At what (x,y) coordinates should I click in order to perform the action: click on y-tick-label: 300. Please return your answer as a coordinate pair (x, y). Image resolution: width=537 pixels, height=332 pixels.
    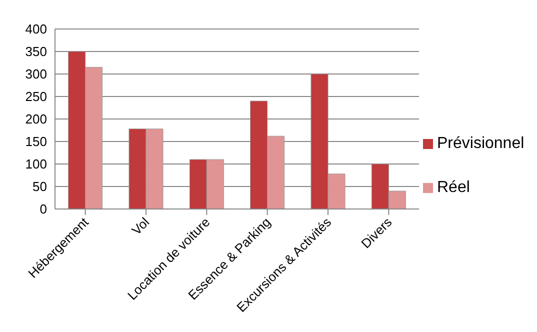
    Looking at the image, I should click on (36, 74).